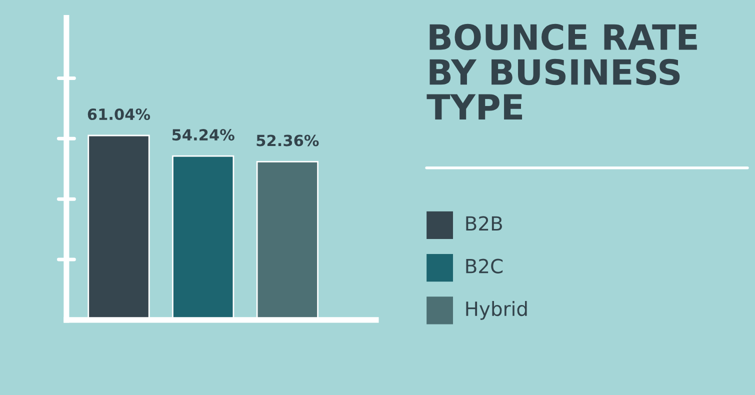  Describe the element at coordinates (561, 72) in the screenshot. I see `text: BOUNCE RATE BY BUSINESS TYPE` at that location.